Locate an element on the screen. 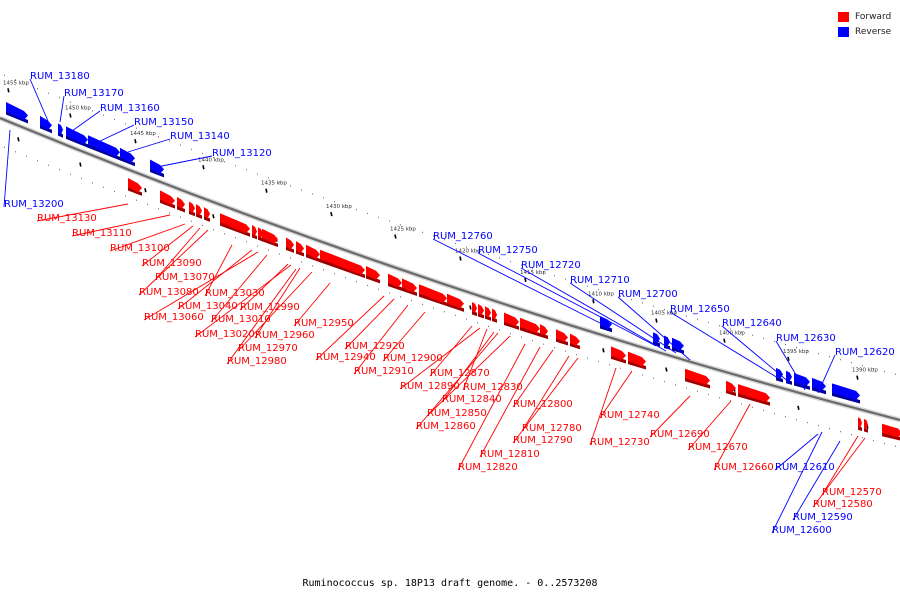 The width and height of the screenshot is (900, 600). label-fwd-12: RUM_12960 is located at coordinates (284, 304).